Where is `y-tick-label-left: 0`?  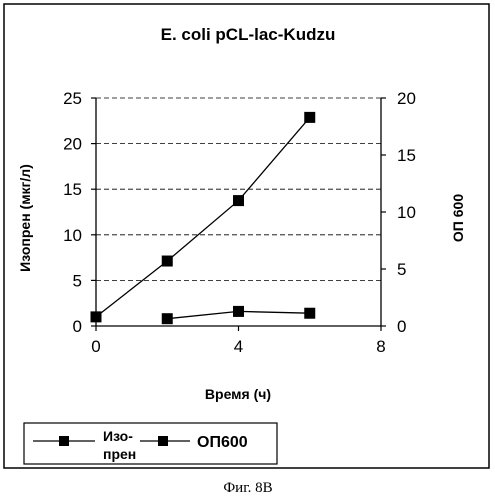 y-tick-label-left: 0 is located at coordinates (77, 326).